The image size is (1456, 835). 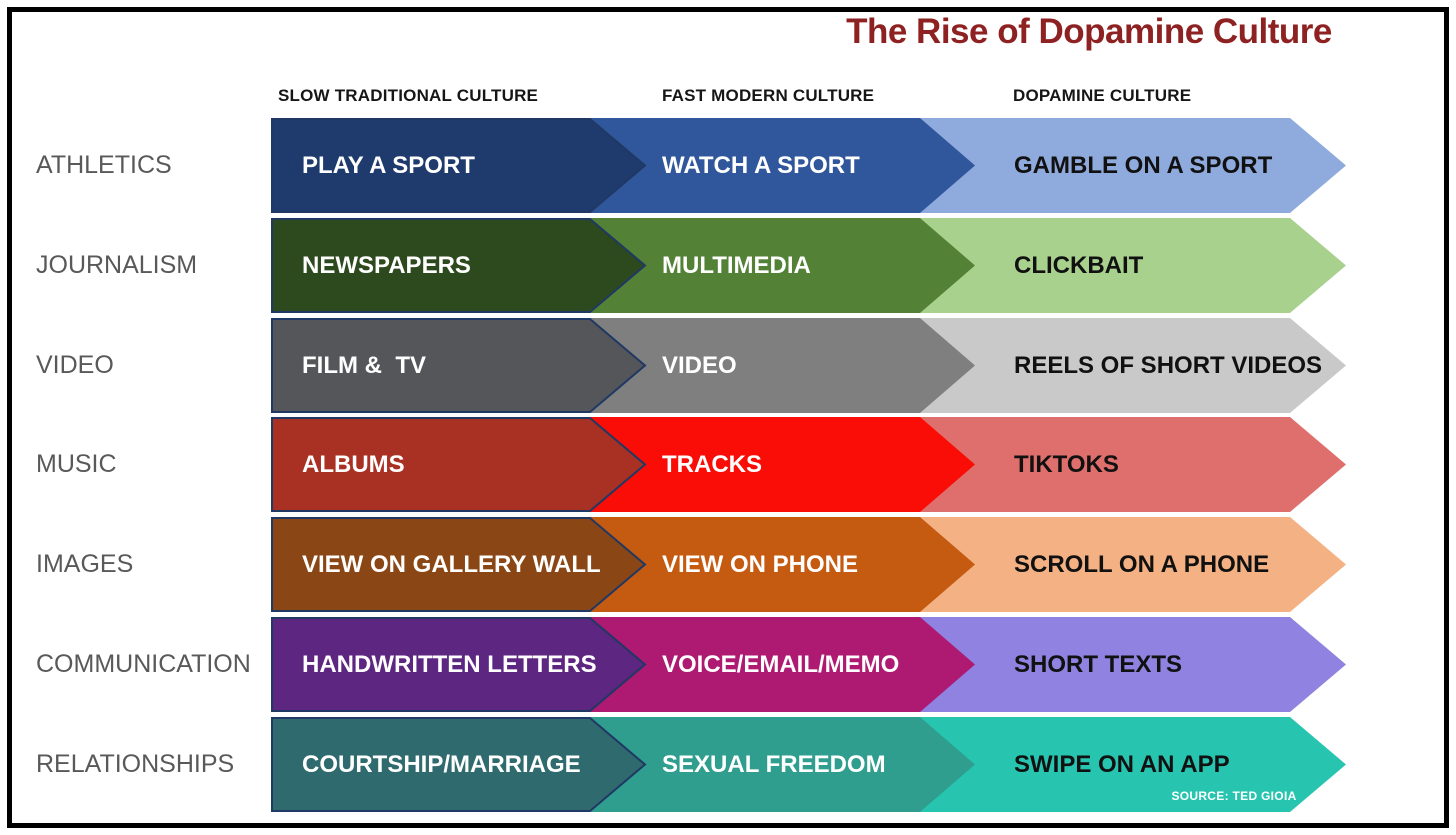 What do you see at coordinates (774, 764) in the screenshot?
I see `fast-modern-cell-label: SEXUAL FREEDOM` at bounding box center [774, 764].